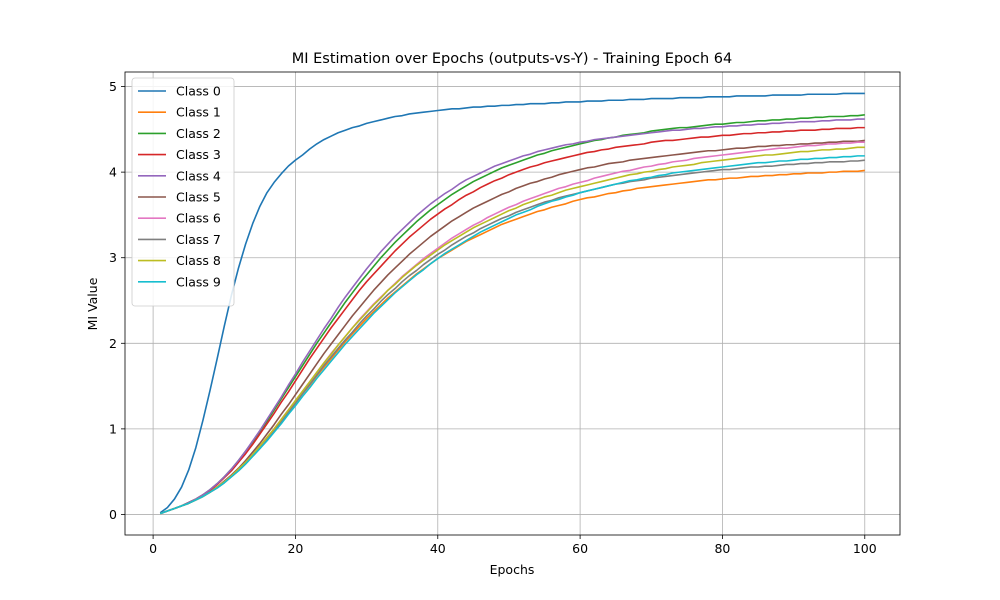 The height and width of the screenshot is (600, 1000). What do you see at coordinates (113, 428) in the screenshot?
I see `y-tick-label: 1` at bounding box center [113, 428].